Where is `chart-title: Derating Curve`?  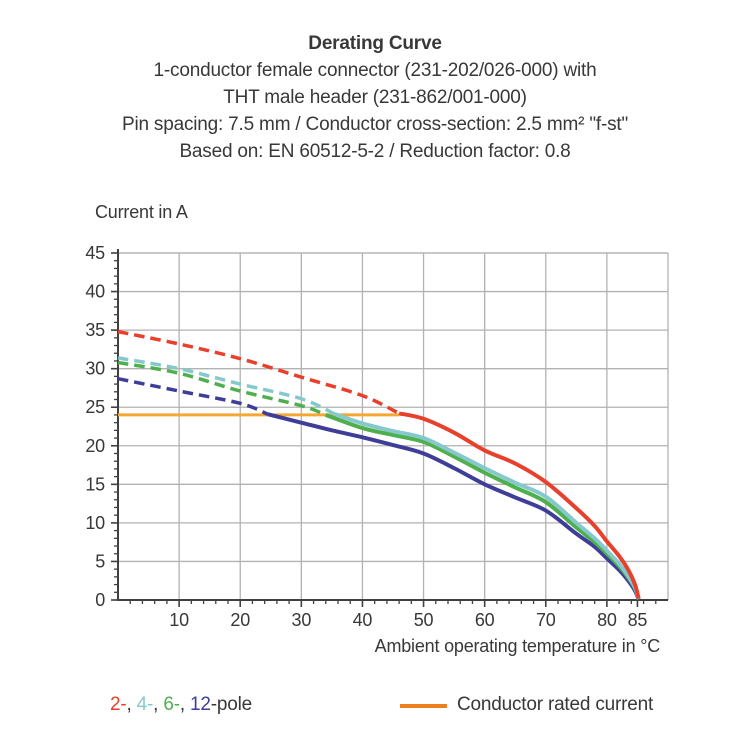 chart-title: Derating Curve is located at coordinates (375, 43).